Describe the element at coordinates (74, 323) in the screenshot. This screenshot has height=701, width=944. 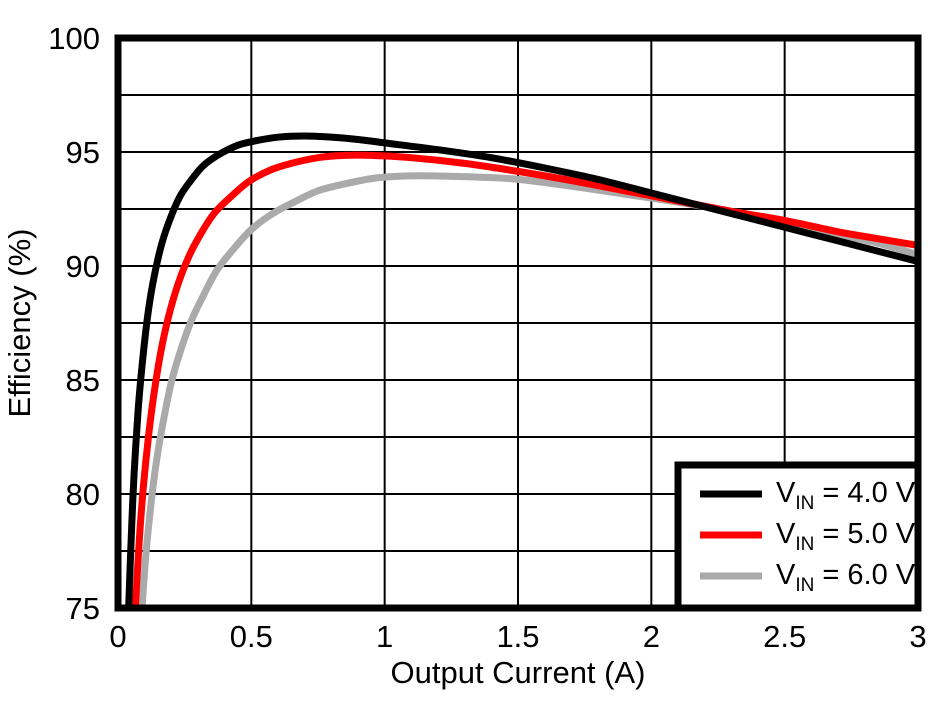
I see `y-axis-tick-labels: 75 80 85 90 95 100` at that location.